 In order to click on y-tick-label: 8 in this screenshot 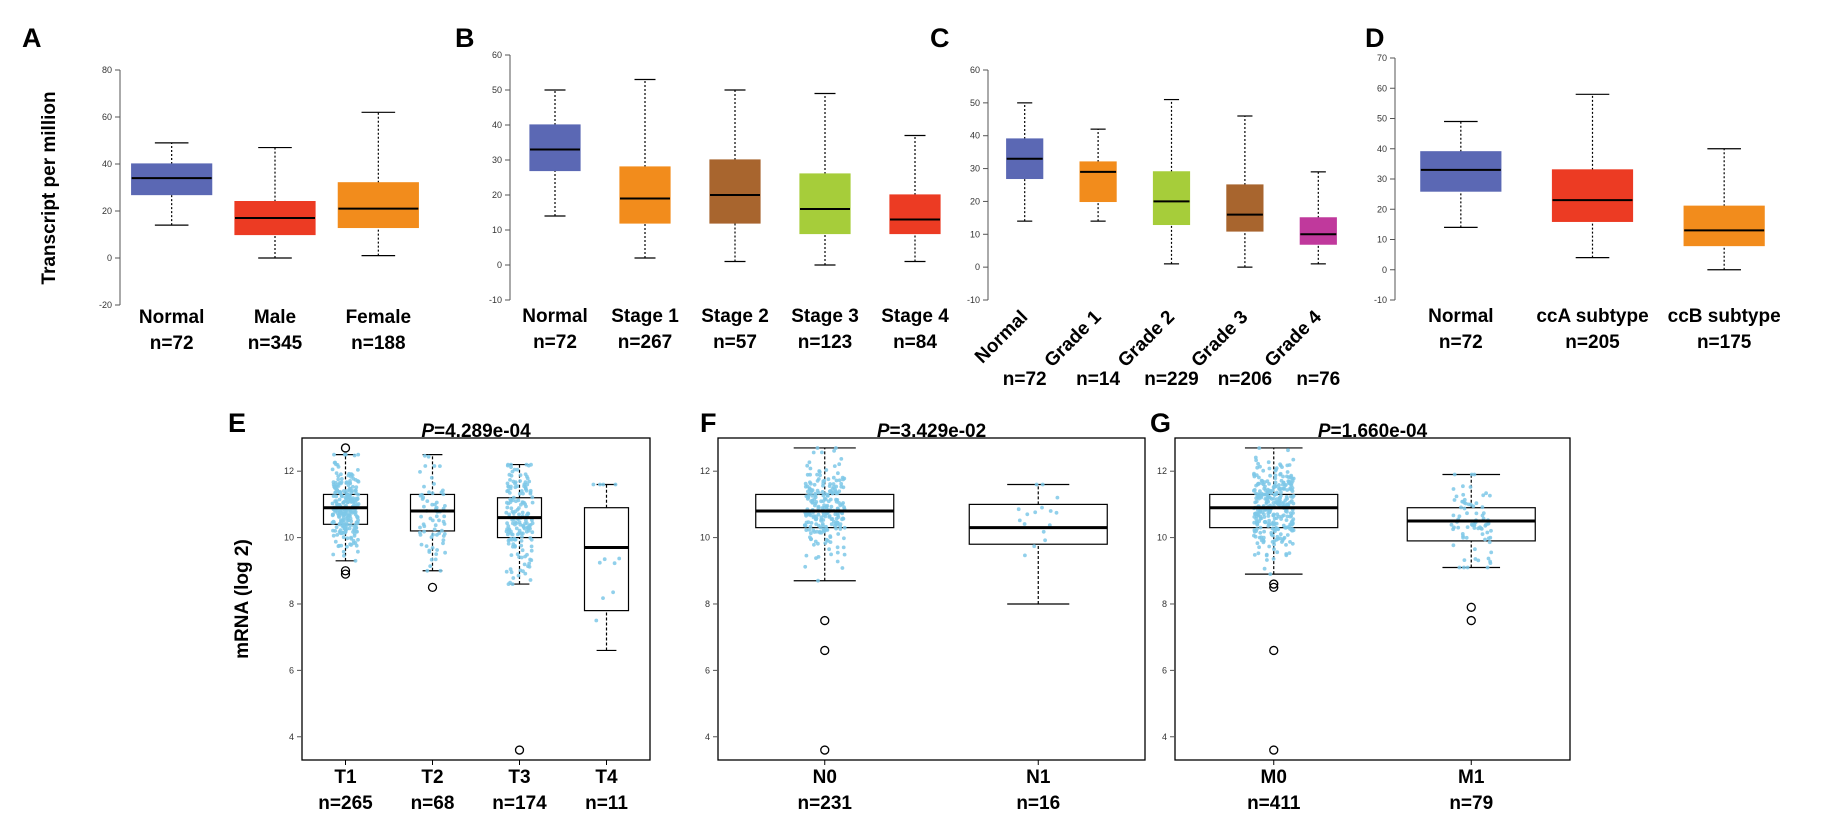, I will do `click(707, 604)`.